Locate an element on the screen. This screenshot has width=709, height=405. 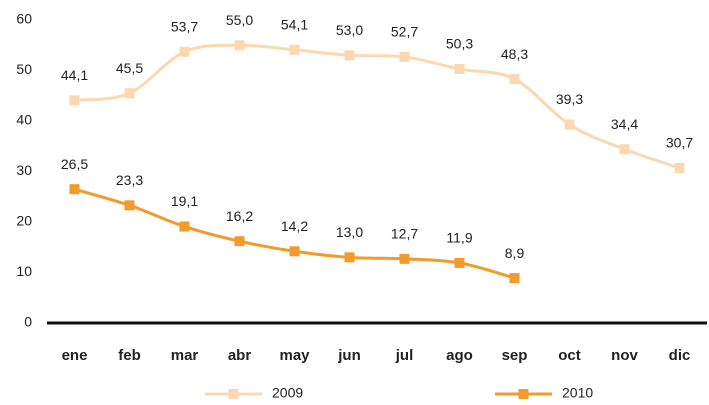
data-label: 14,2 is located at coordinates (294, 226).